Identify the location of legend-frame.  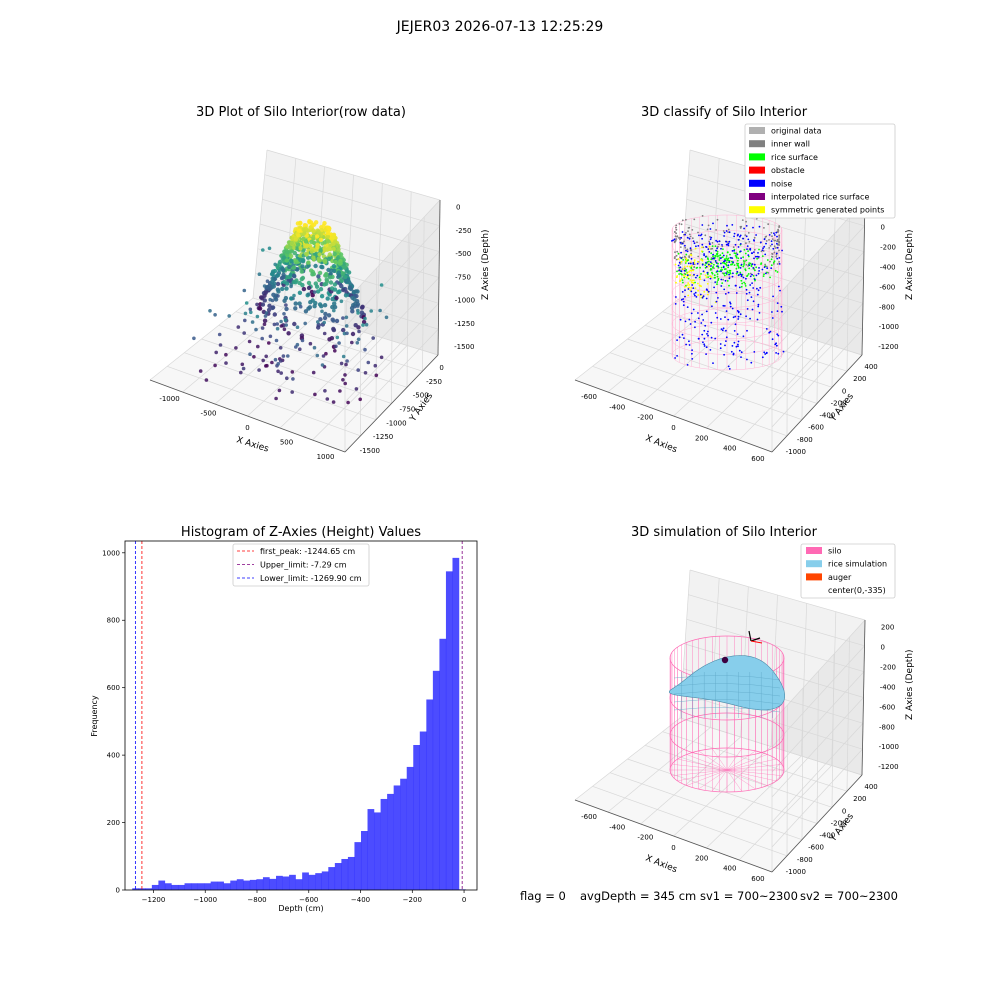
(301, 565).